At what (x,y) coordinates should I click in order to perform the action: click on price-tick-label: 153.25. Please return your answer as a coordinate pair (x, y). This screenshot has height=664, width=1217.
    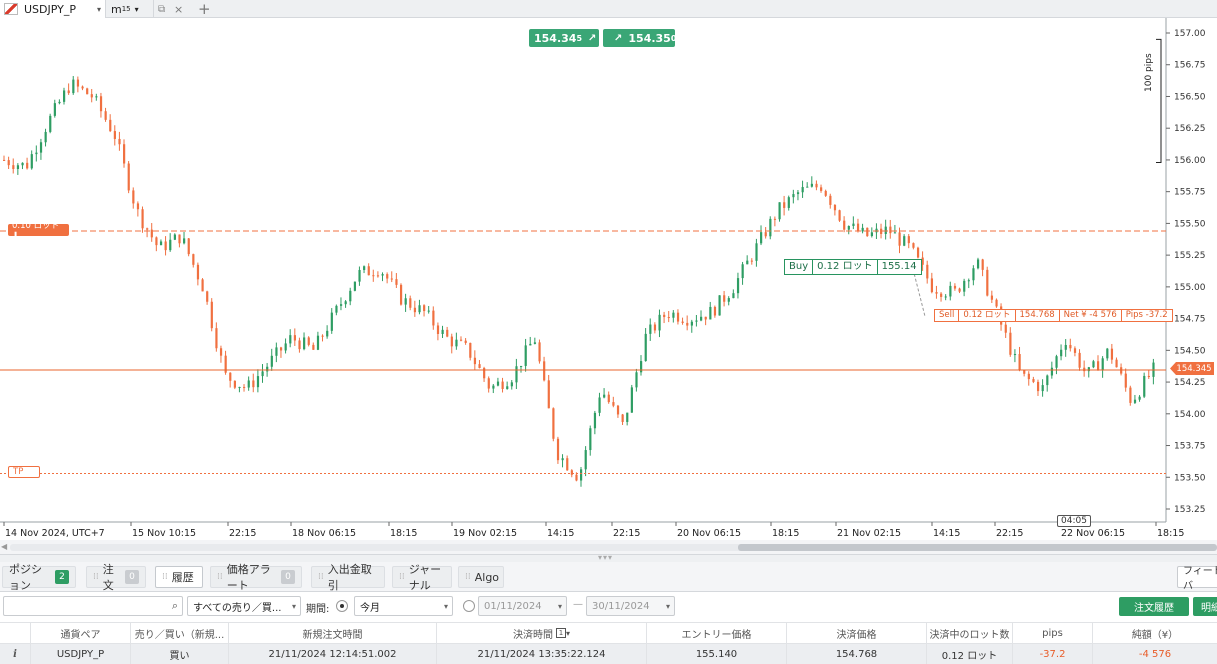
    Looking at the image, I should click on (1190, 510).